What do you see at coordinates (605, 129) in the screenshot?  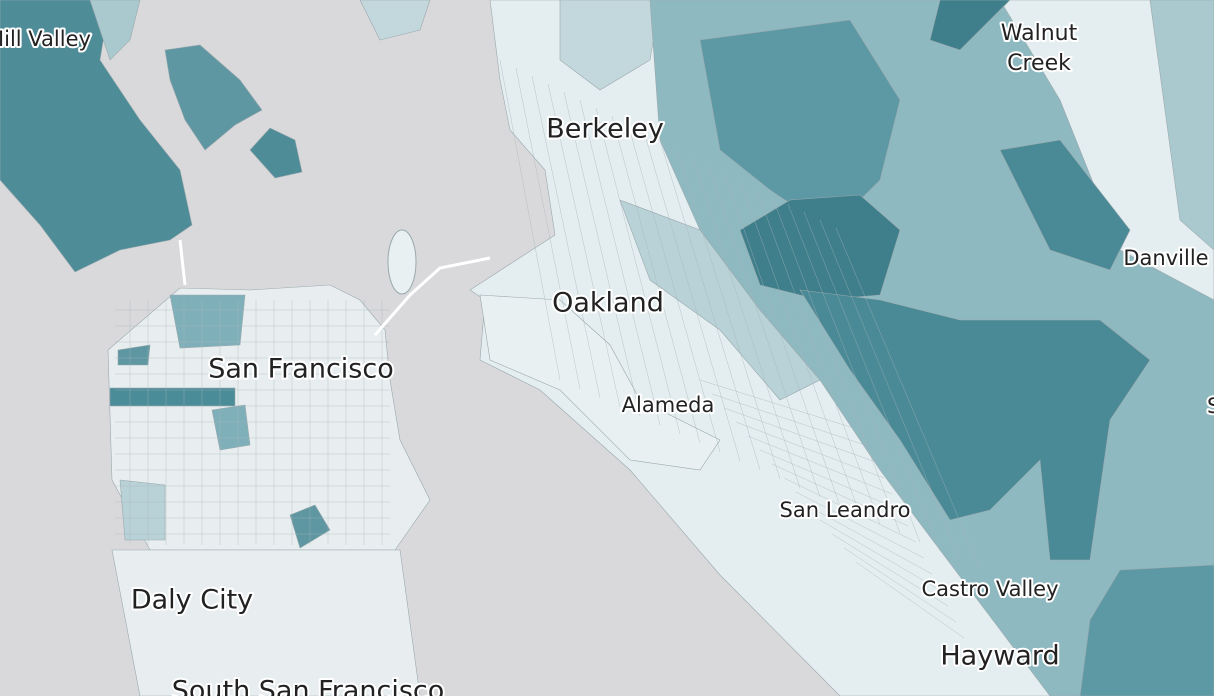 I see `place-label: Berkeley` at bounding box center [605, 129].